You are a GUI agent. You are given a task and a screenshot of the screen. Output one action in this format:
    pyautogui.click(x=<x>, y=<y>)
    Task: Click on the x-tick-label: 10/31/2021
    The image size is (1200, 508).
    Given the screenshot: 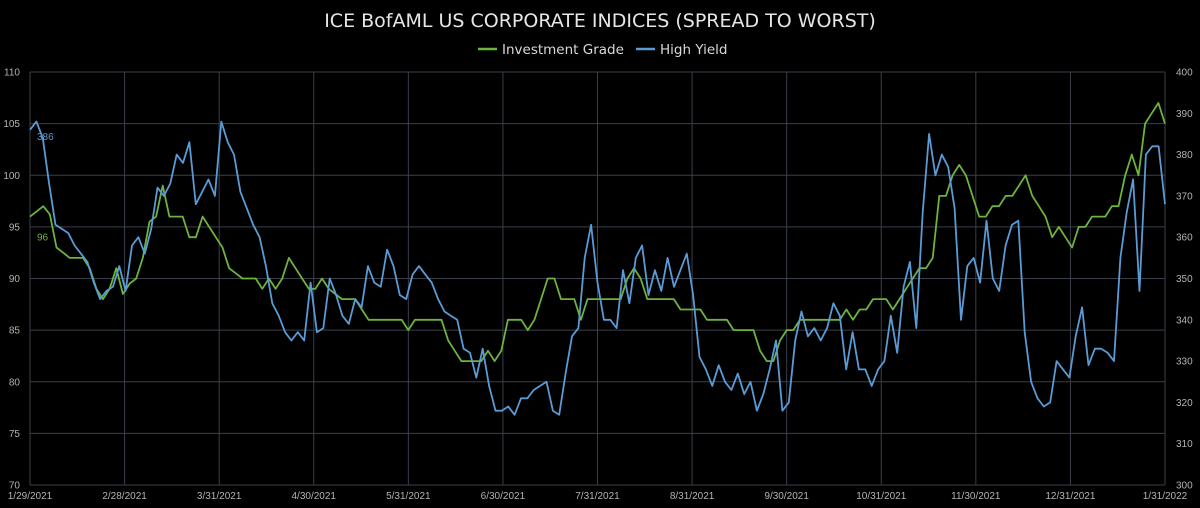 What is the action you would take?
    pyautogui.click(x=881, y=496)
    